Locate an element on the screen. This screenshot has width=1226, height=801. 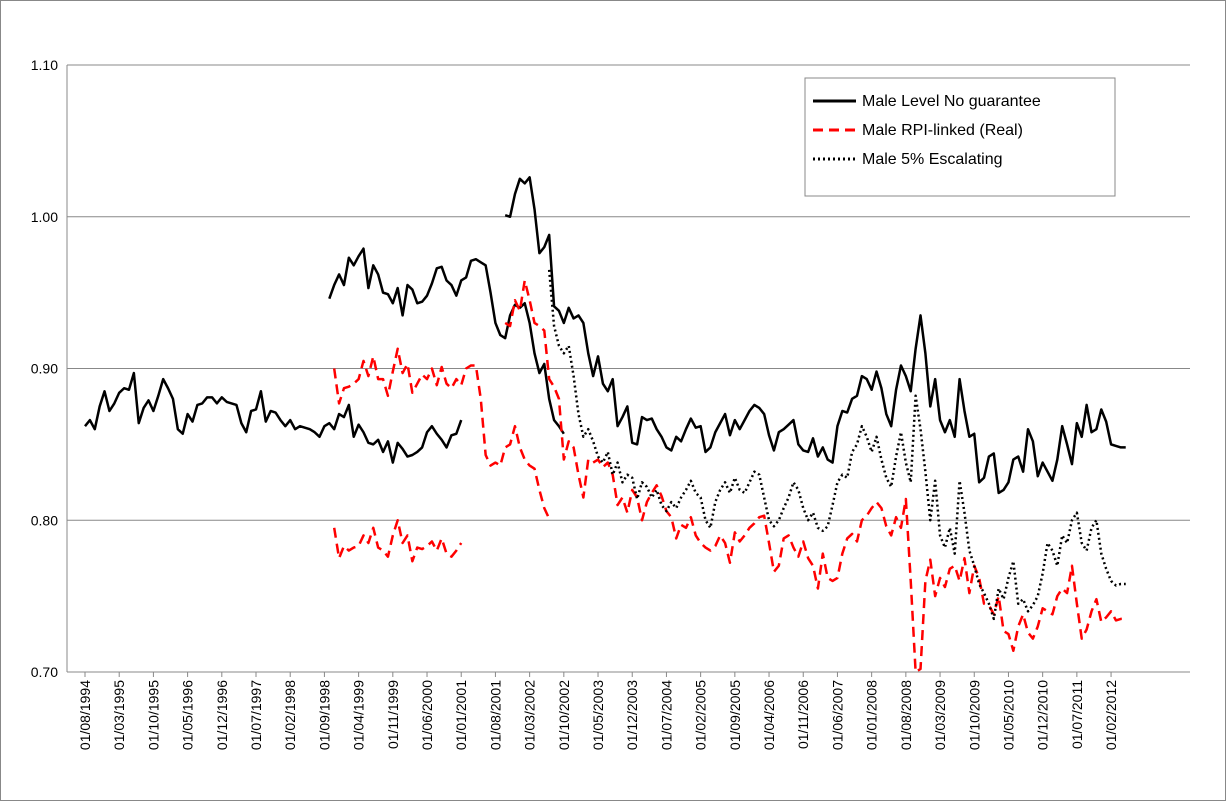
x-tick-label: 01/10/2009 is located at coordinates (974, 715).